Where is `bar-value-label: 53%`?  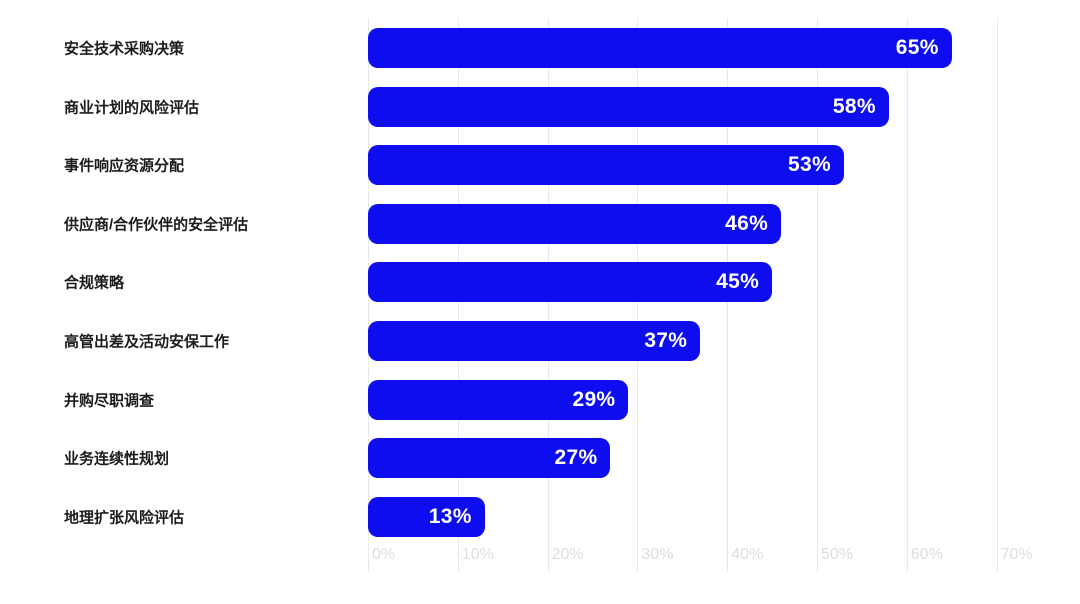 bar-value-label: 53% is located at coordinates (809, 165).